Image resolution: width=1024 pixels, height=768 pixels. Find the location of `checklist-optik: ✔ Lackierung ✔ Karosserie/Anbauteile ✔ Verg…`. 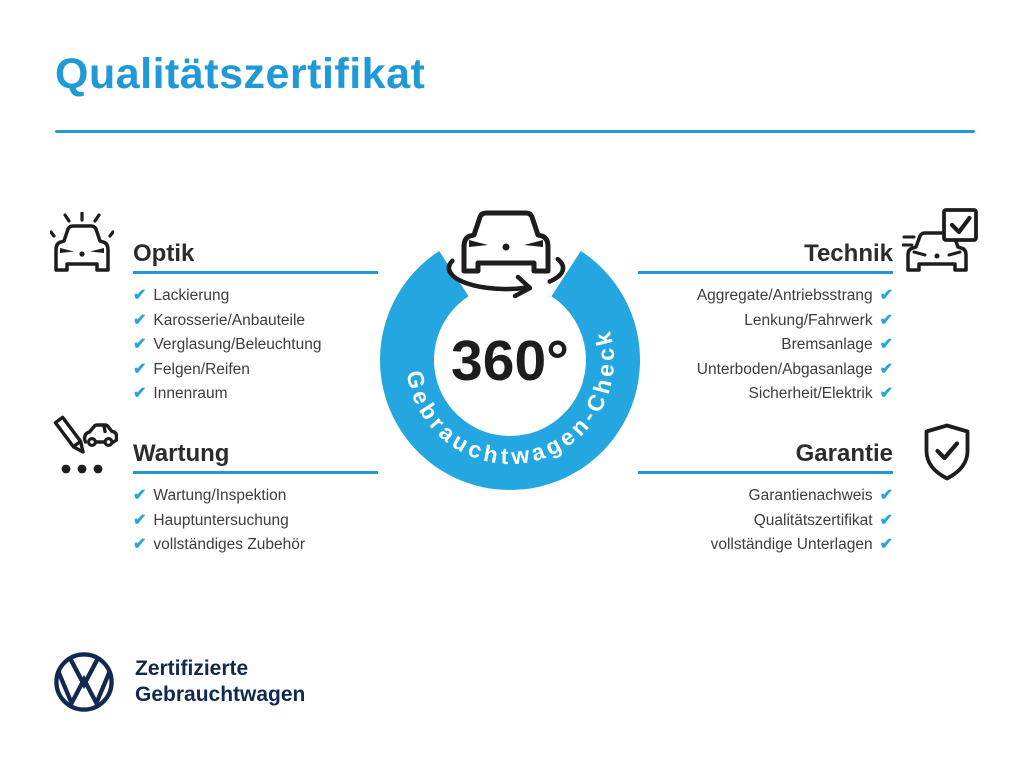

checklist-optik: ✔ Lackierung ✔ Karosserie/Anbauteile ✔ Verg… is located at coordinates (255, 345).